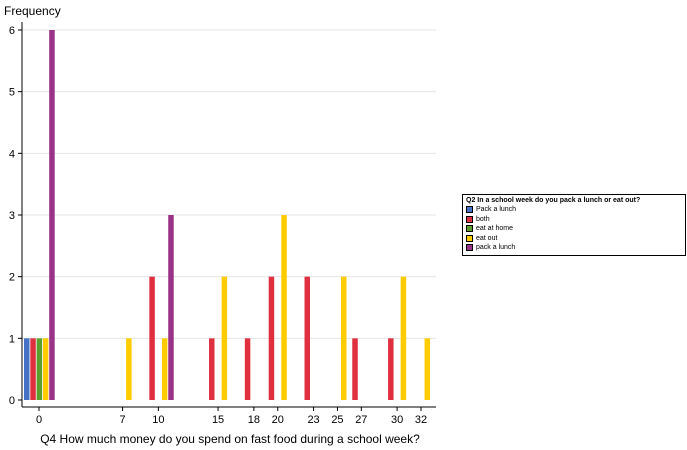 The height and width of the screenshot is (450, 687). I want to click on x-tick-label: 27, so click(361, 420).